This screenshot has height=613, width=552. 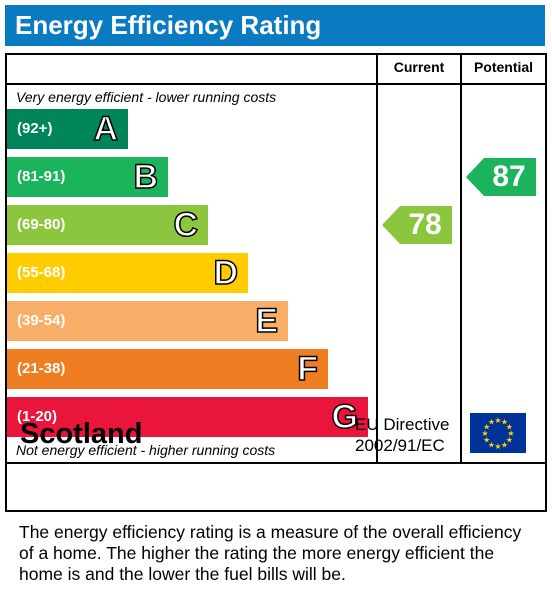 I want to click on header-bar: Energy Efficiency Rating, so click(x=275, y=25).